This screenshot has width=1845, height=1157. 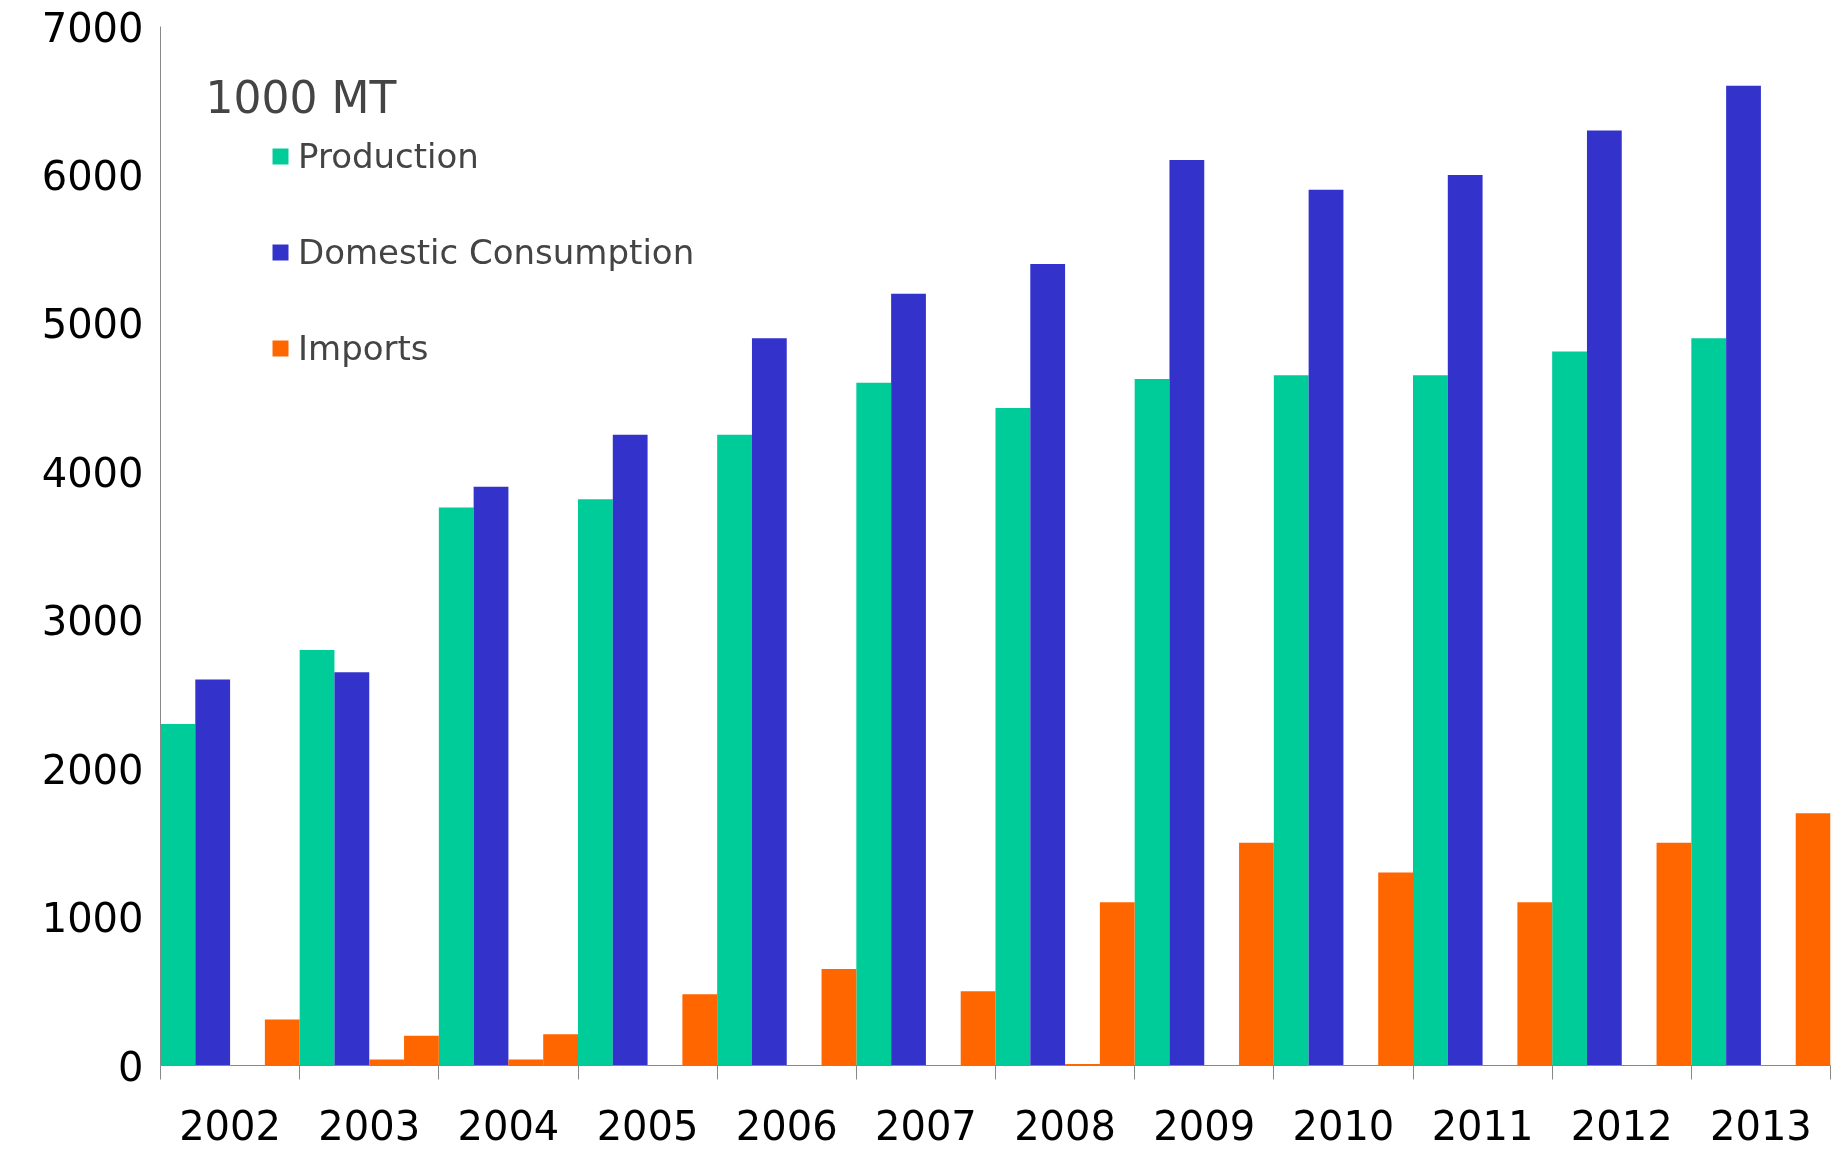 I want to click on y-tick-label: 4000, so click(x=92, y=472).